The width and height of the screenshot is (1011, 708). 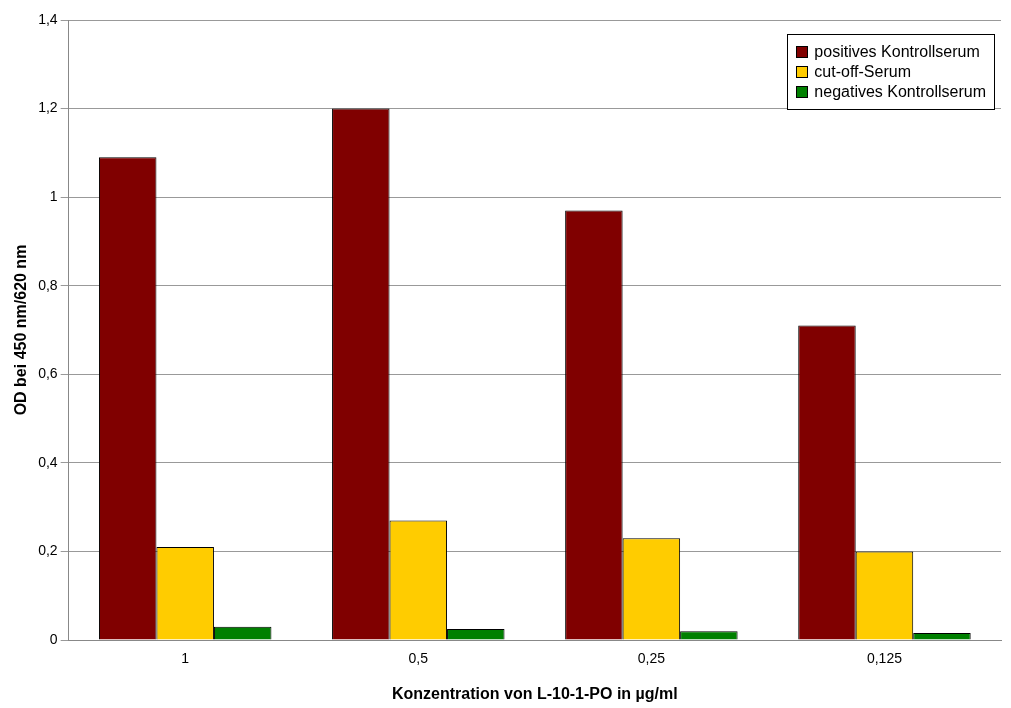 I want to click on y-tick-label: 0,8, so click(x=48, y=284).